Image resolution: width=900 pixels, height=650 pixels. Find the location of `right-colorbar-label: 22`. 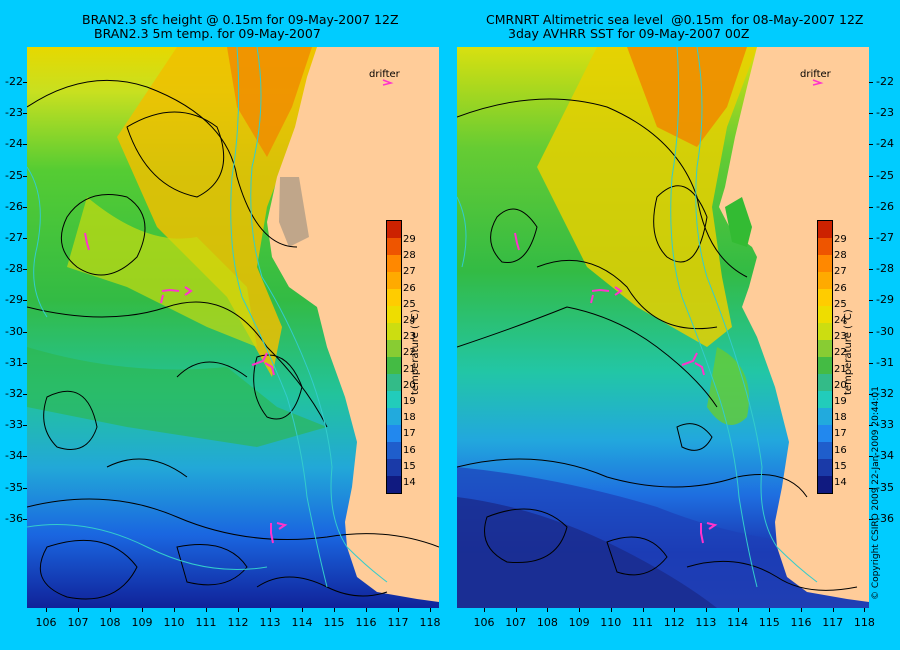

right-colorbar-label: 22 is located at coordinates (840, 353).